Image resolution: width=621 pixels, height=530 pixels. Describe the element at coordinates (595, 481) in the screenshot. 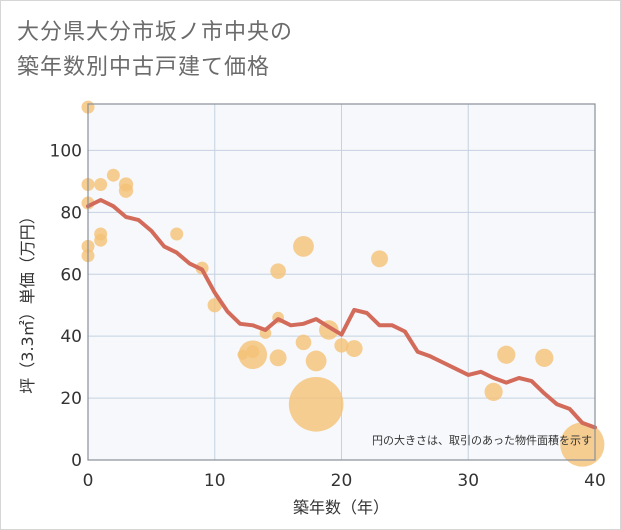

I see `x-tick-label: 40` at that location.